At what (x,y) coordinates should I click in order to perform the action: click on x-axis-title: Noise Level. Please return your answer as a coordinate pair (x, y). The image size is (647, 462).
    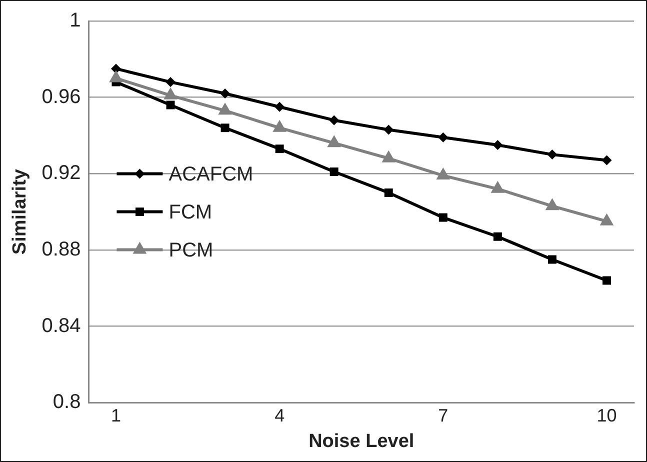
    Looking at the image, I should click on (361, 441).